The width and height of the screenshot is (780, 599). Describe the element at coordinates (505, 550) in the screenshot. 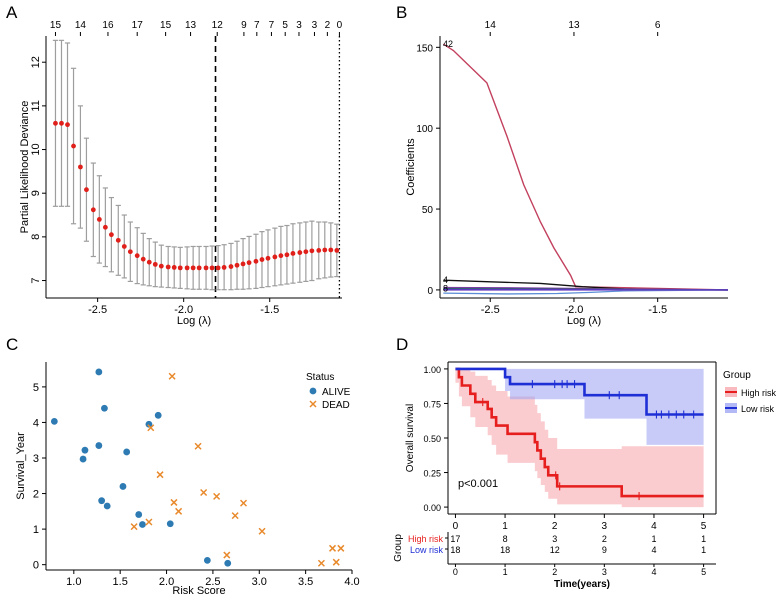

I see `d-table-count: 18` at that location.